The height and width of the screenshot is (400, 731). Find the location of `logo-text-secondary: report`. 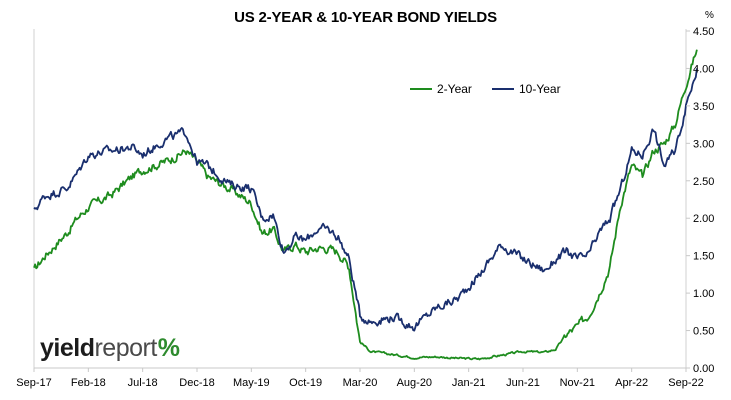

logo-text-secondary: report is located at coordinates (125, 348).